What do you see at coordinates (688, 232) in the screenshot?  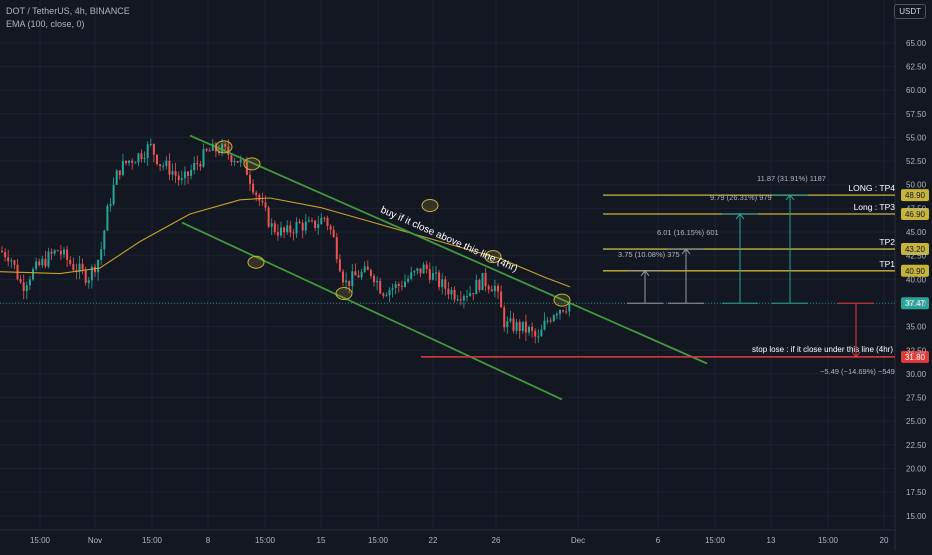 I see `measure-label: 6.01 (16.15%) 601` at bounding box center [688, 232].